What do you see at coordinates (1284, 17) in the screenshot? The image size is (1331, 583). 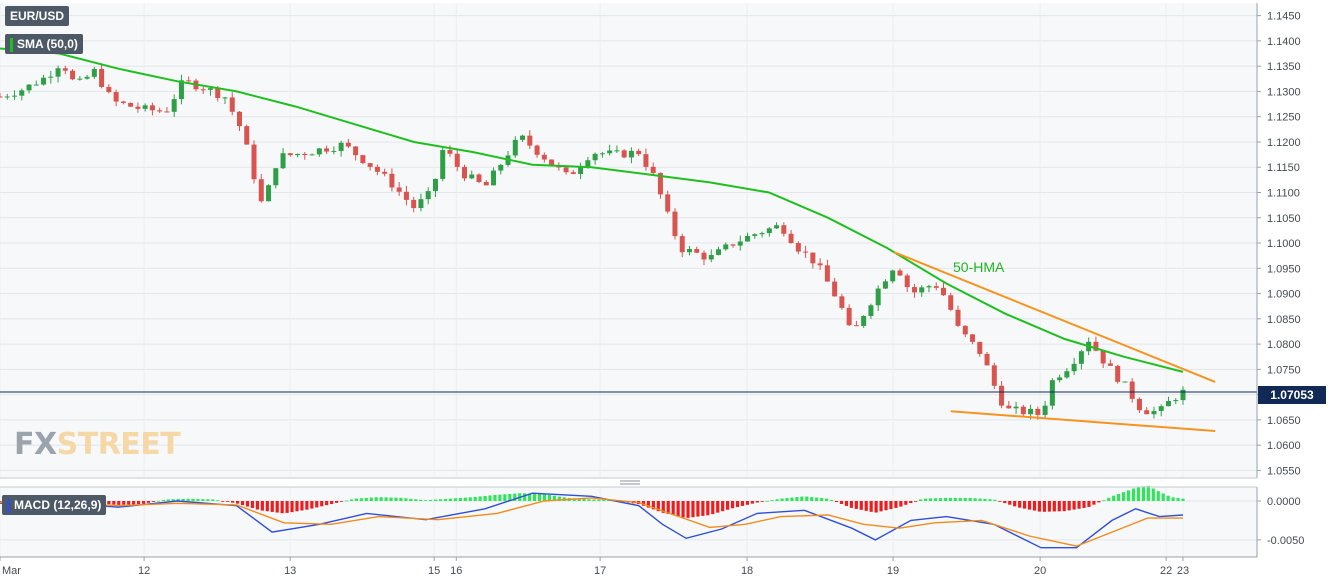 I see `price-tick-label: 1.1450` at bounding box center [1284, 17].